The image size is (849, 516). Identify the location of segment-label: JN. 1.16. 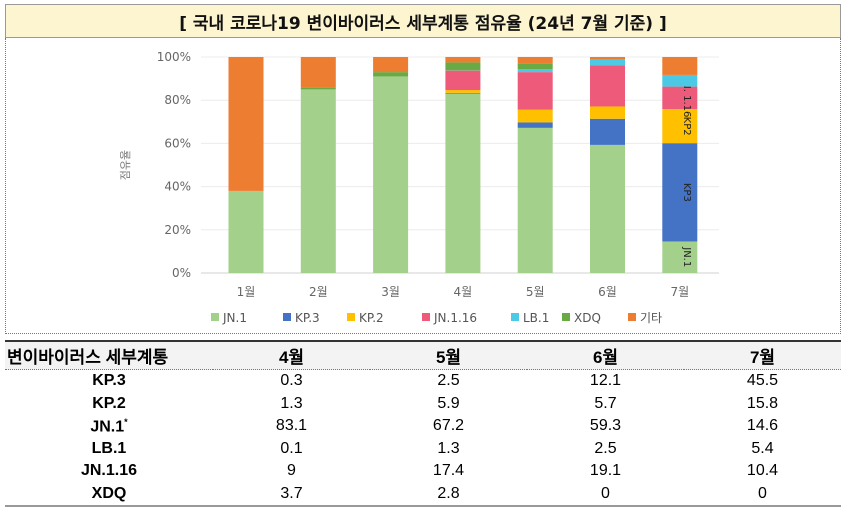
(686, 97).